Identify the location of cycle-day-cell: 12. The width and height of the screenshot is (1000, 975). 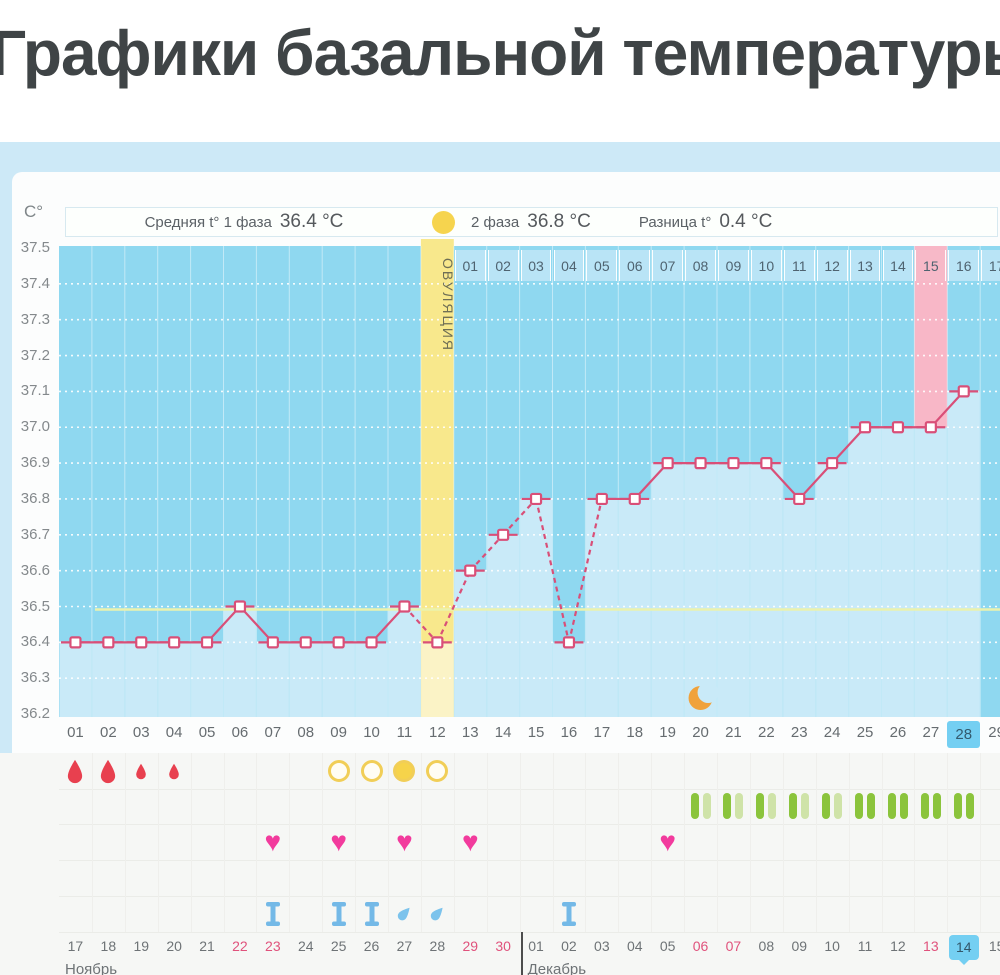
(437, 732).